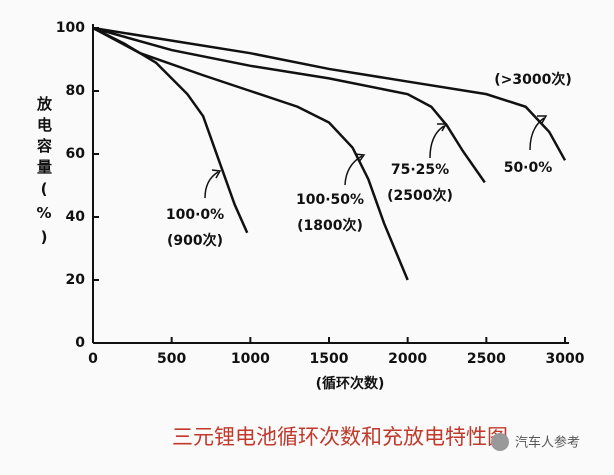  Describe the element at coordinates (376, 157) in the screenshot. I see `annotation-arrows` at that location.